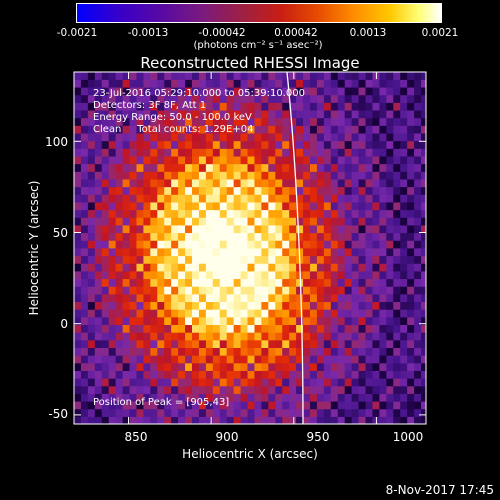 This screenshot has width=500, height=500. What do you see at coordinates (173, 129) in the screenshot?
I see `info-line-counts: Clean Total counts: 1.29E+04` at bounding box center [173, 129].